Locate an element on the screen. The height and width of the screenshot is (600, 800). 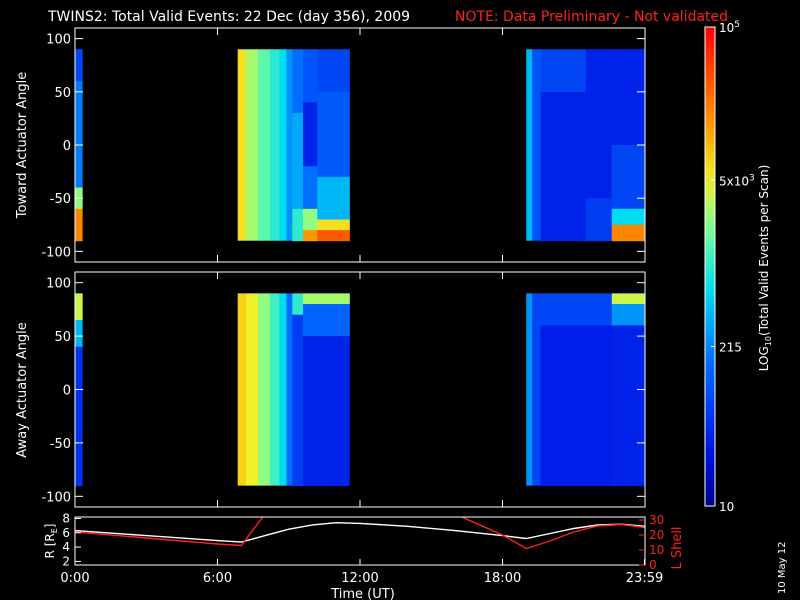
colorbar-tick-main: 10 is located at coordinates (726, 28).